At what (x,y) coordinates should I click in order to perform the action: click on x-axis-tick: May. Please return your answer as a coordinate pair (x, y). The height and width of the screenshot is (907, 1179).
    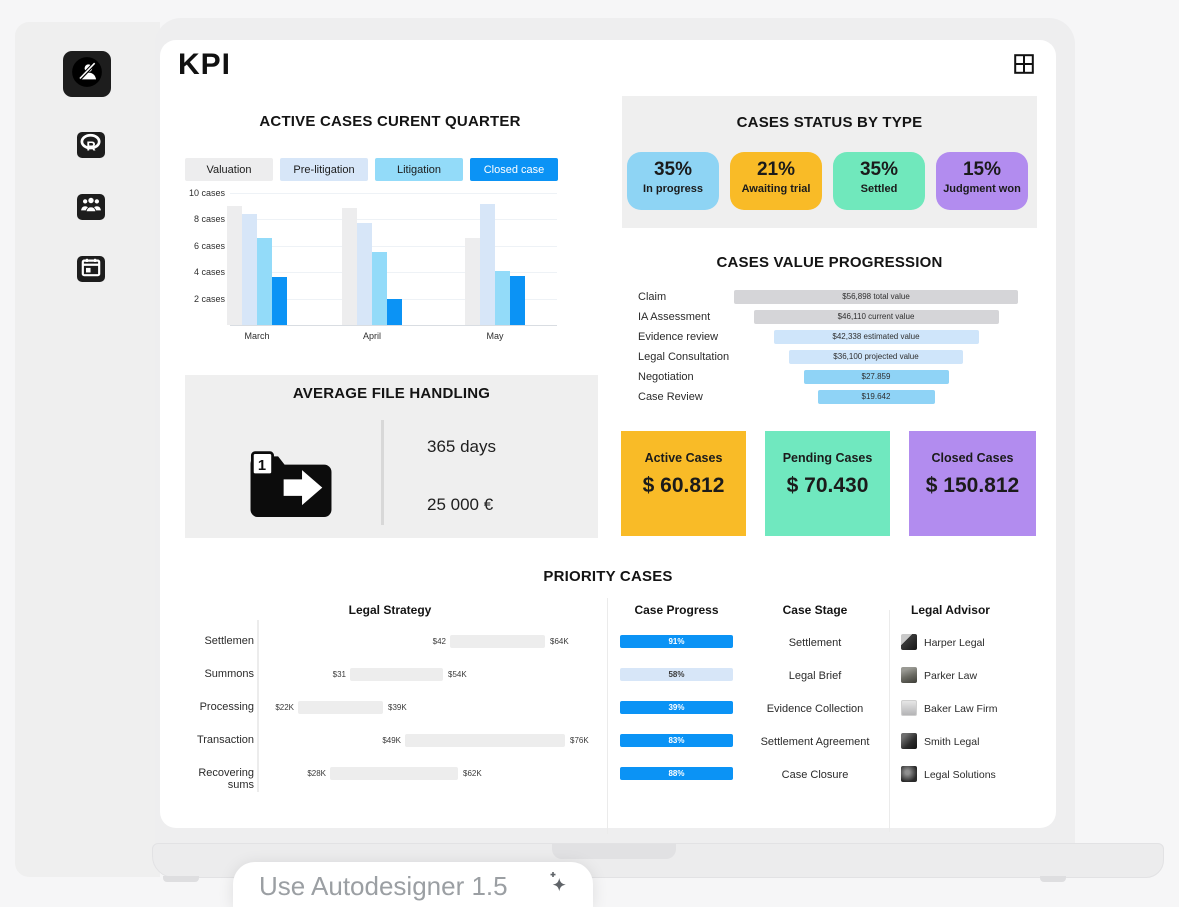
    Looking at the image, I should click on (495, 336).